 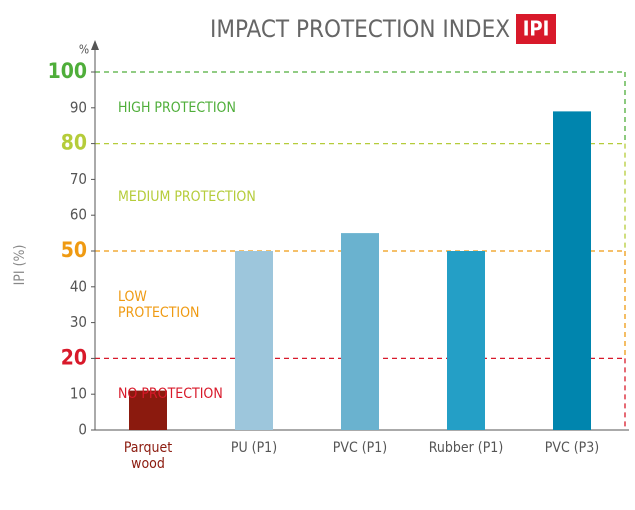 What do you see at coordinates (20, 265) in the screenshot?
I see `y-axis-label: IPI (%)` at bounding box center [20, 265].